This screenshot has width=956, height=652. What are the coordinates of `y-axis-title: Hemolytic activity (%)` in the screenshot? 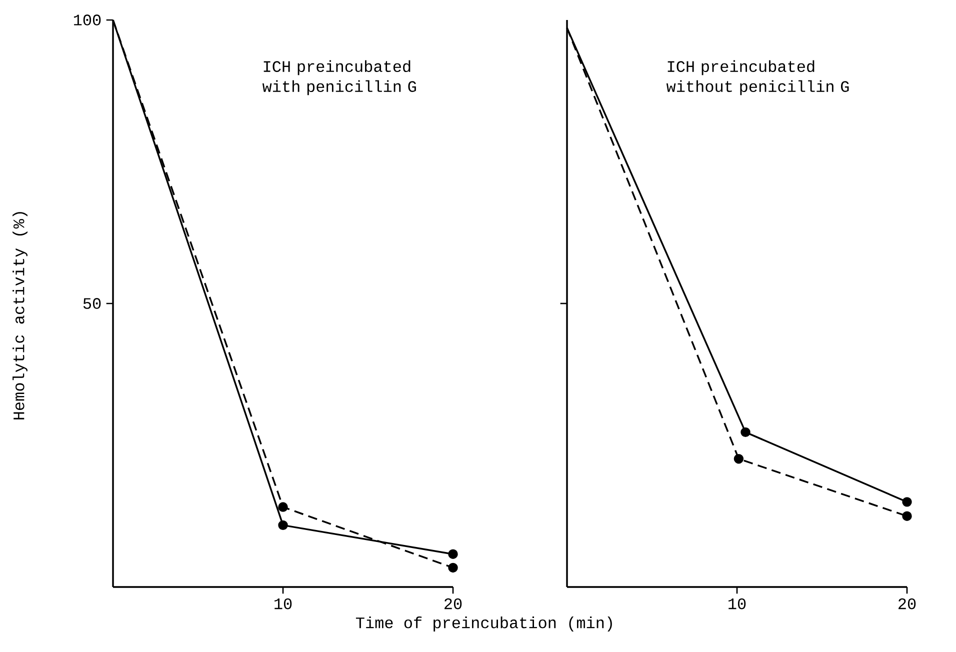 It's located at (20, 316).